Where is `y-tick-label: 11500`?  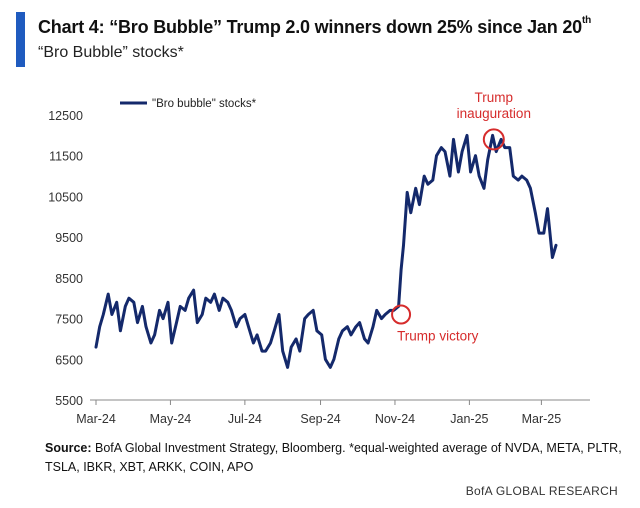 y-tick-label: 11500 is located at coordinates (66, 157).